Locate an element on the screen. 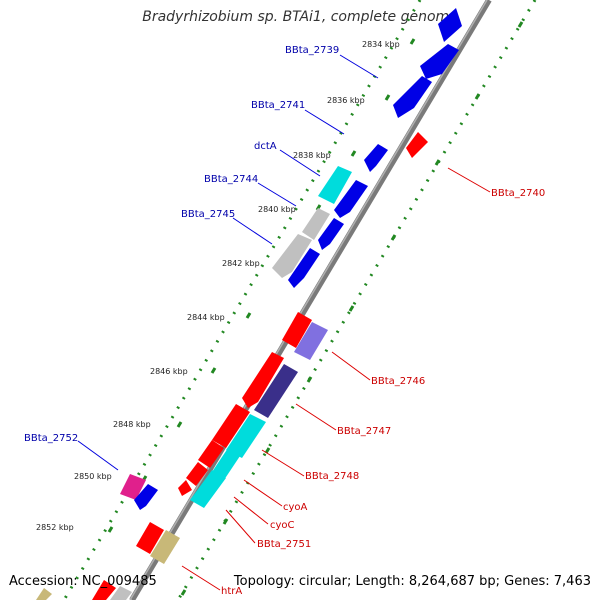 The image size is (600, 600). gene-BBta_2744b is located at coordinates (331, 234).